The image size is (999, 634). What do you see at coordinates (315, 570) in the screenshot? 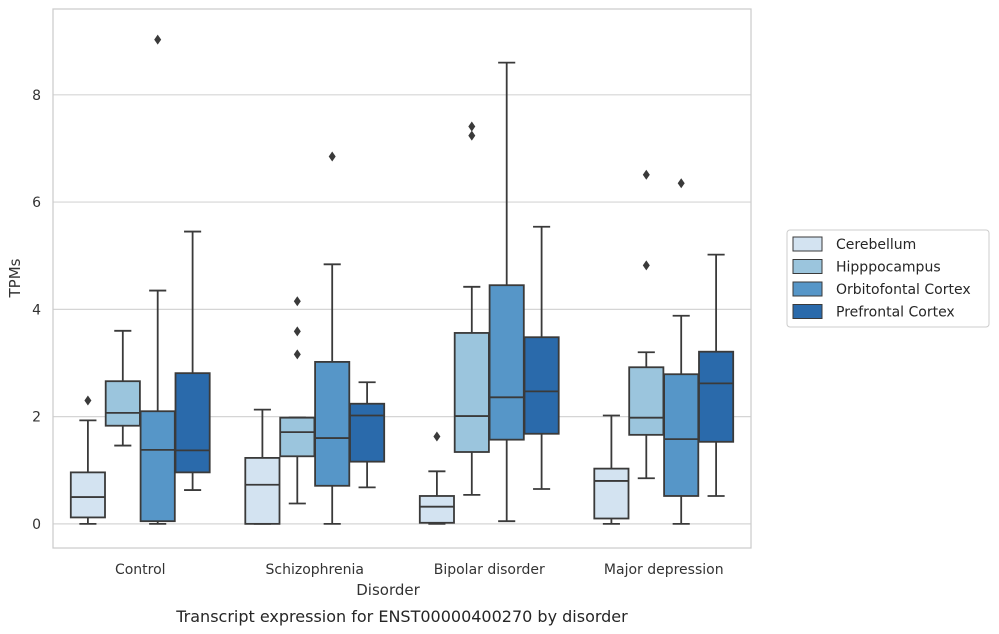
I see `x-tick-label: Schizophrenia` at bounding box center [315, 570].